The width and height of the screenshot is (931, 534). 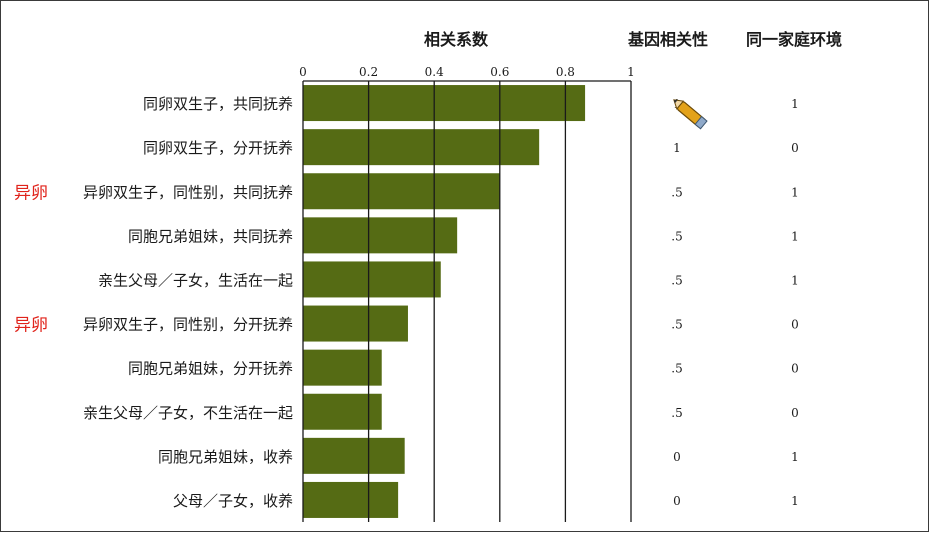 What do you see at coordinates (218, 104) in the screenshot?
I see `category-label: 同卵双生子，共同抚养` at bounding box center [218, 104].